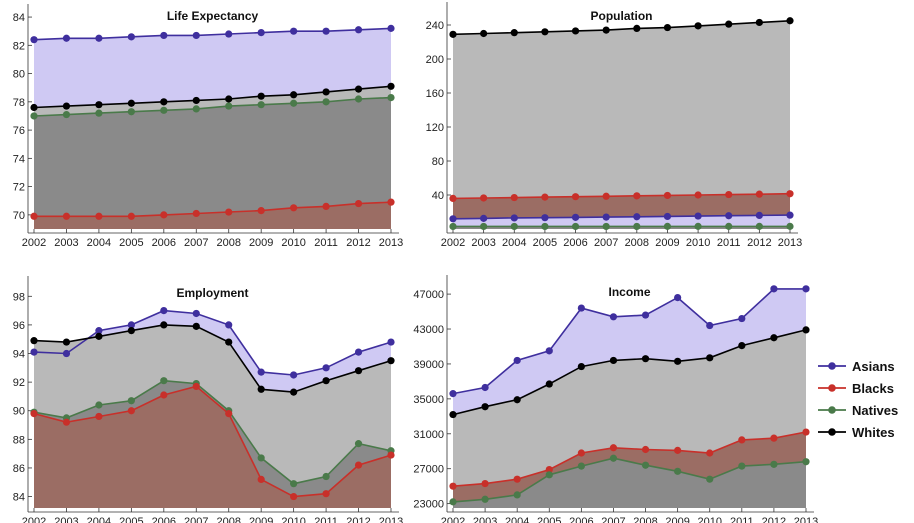  Describe the element at coordinates (629, 292) in the screenshot. I see `chart-title: Income` at that location.